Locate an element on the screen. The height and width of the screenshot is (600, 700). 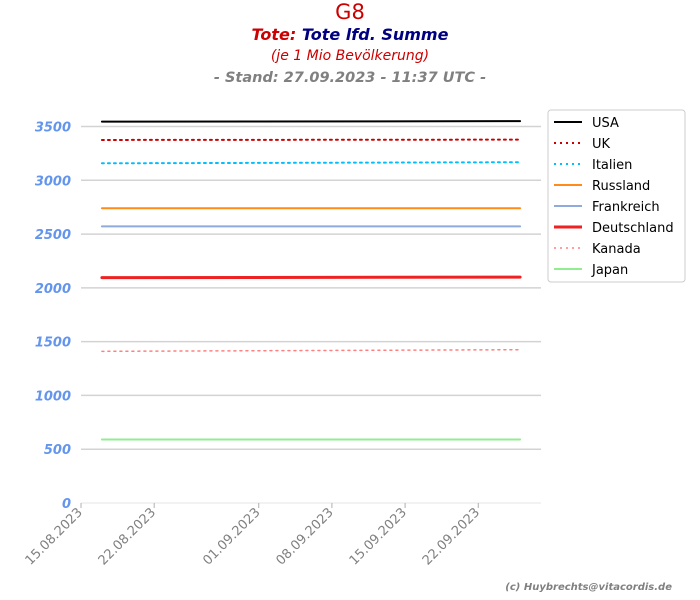
subtitle-prefix: Tote: is located at coordinates (274, 34).